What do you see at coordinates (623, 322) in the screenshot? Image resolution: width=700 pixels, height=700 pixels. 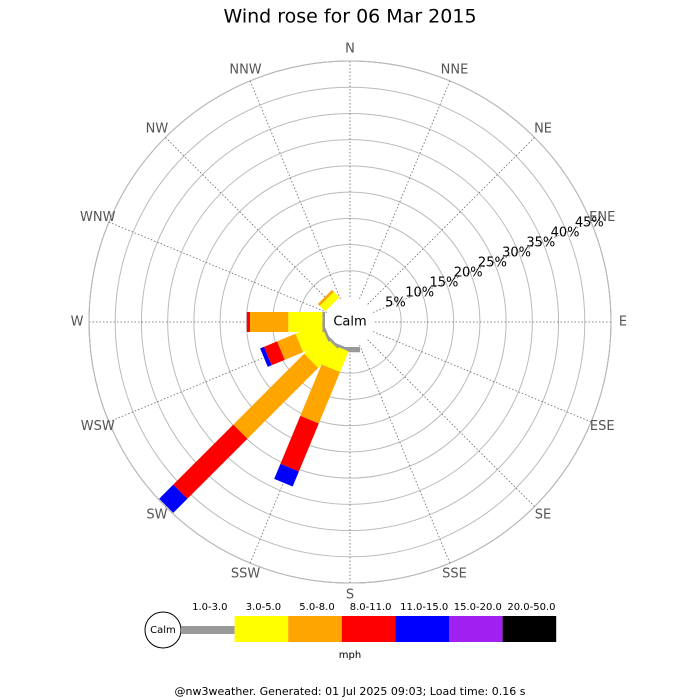 I see `direction-label: E` at bounding box center [623, 322].